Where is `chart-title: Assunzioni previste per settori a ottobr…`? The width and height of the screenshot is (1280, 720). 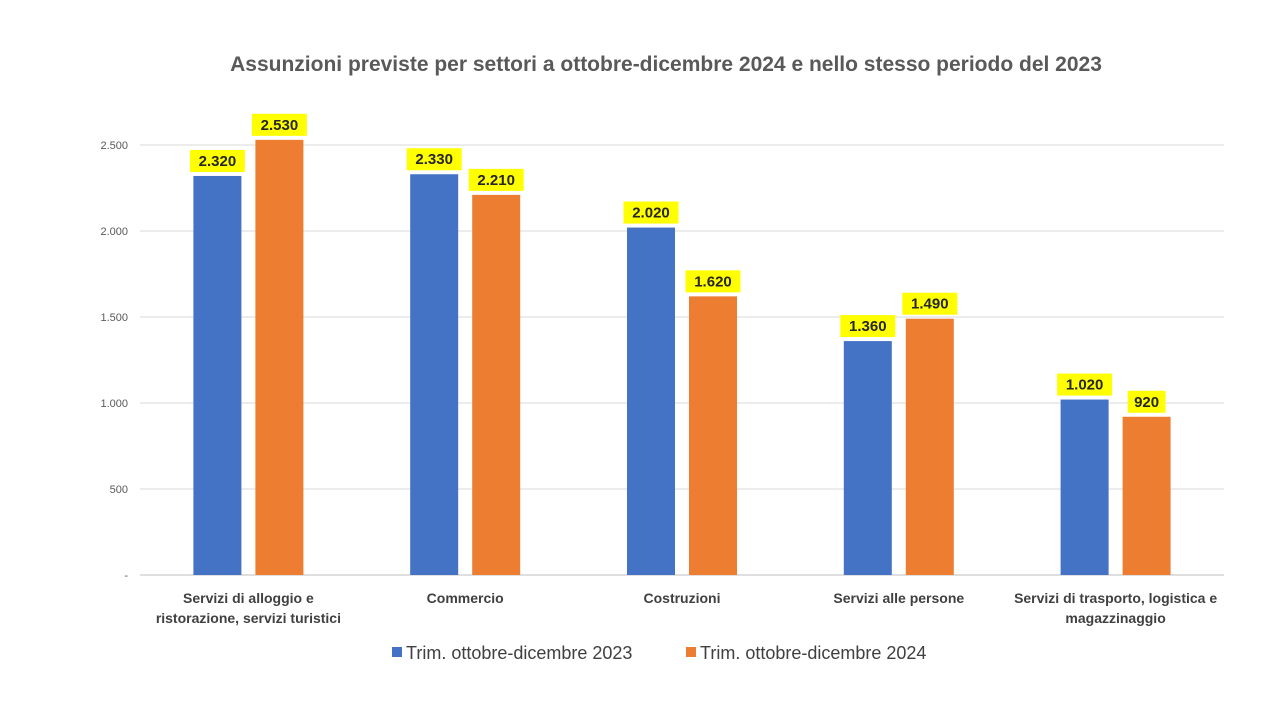
chart-title: Assunzioni previste per settori a ottobr… is located at coordinates (666, 64).